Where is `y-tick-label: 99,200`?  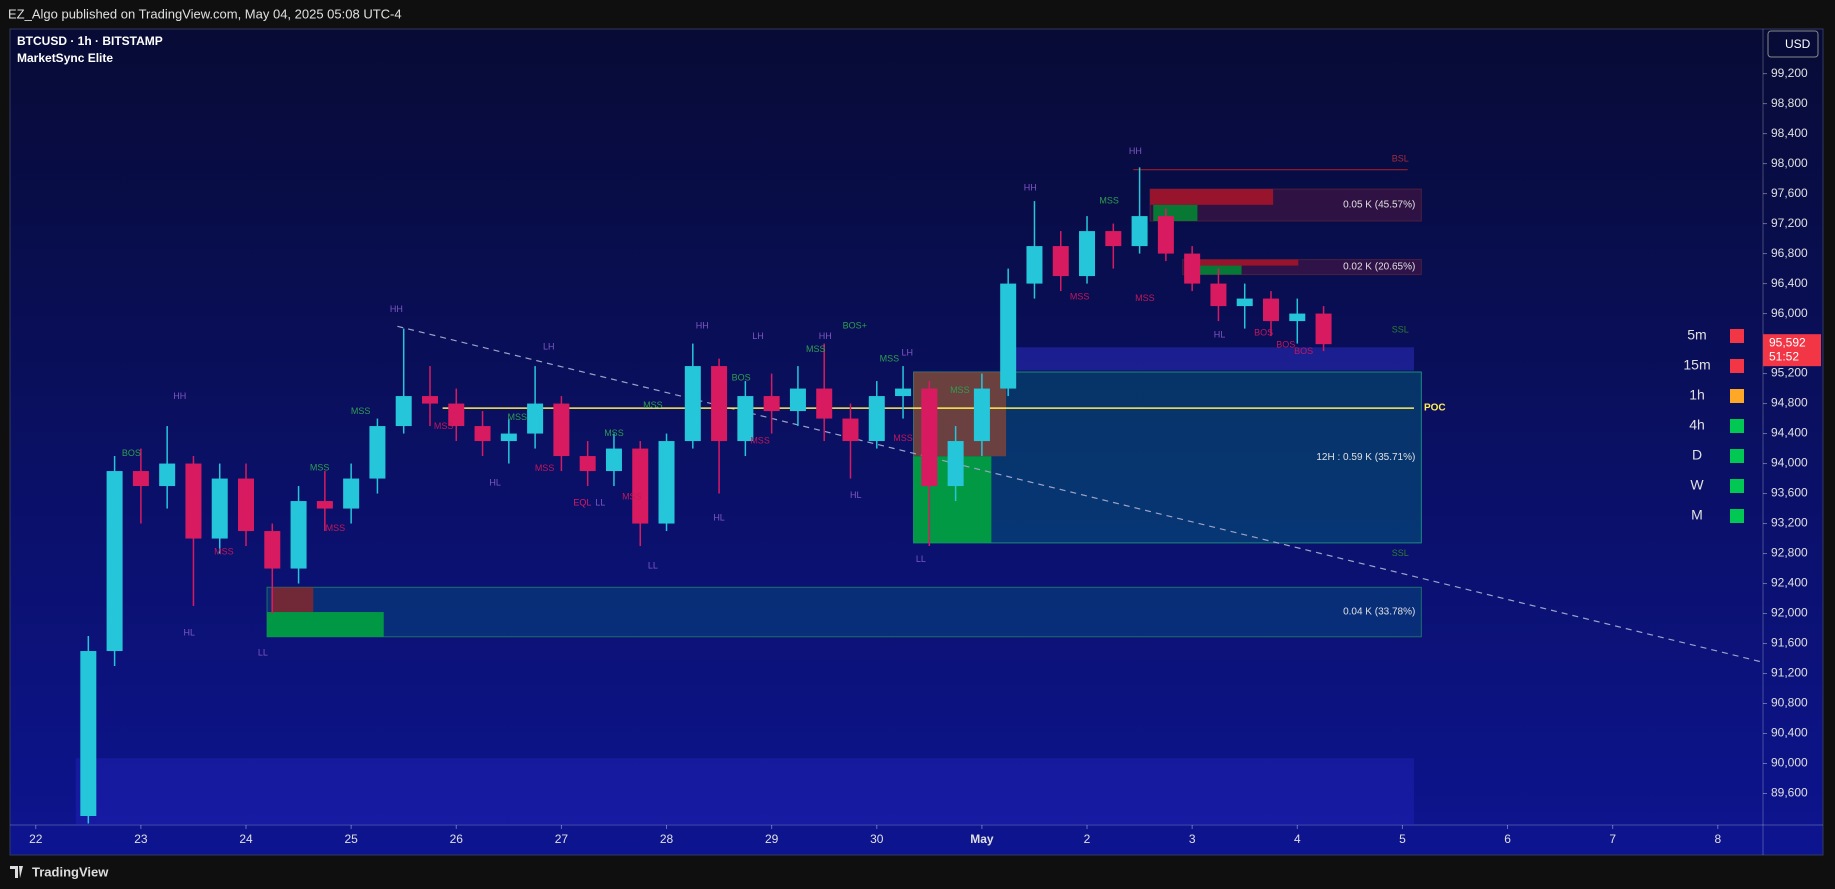 y-tick-label: 99,200 is located at coordinates (1789, 73).